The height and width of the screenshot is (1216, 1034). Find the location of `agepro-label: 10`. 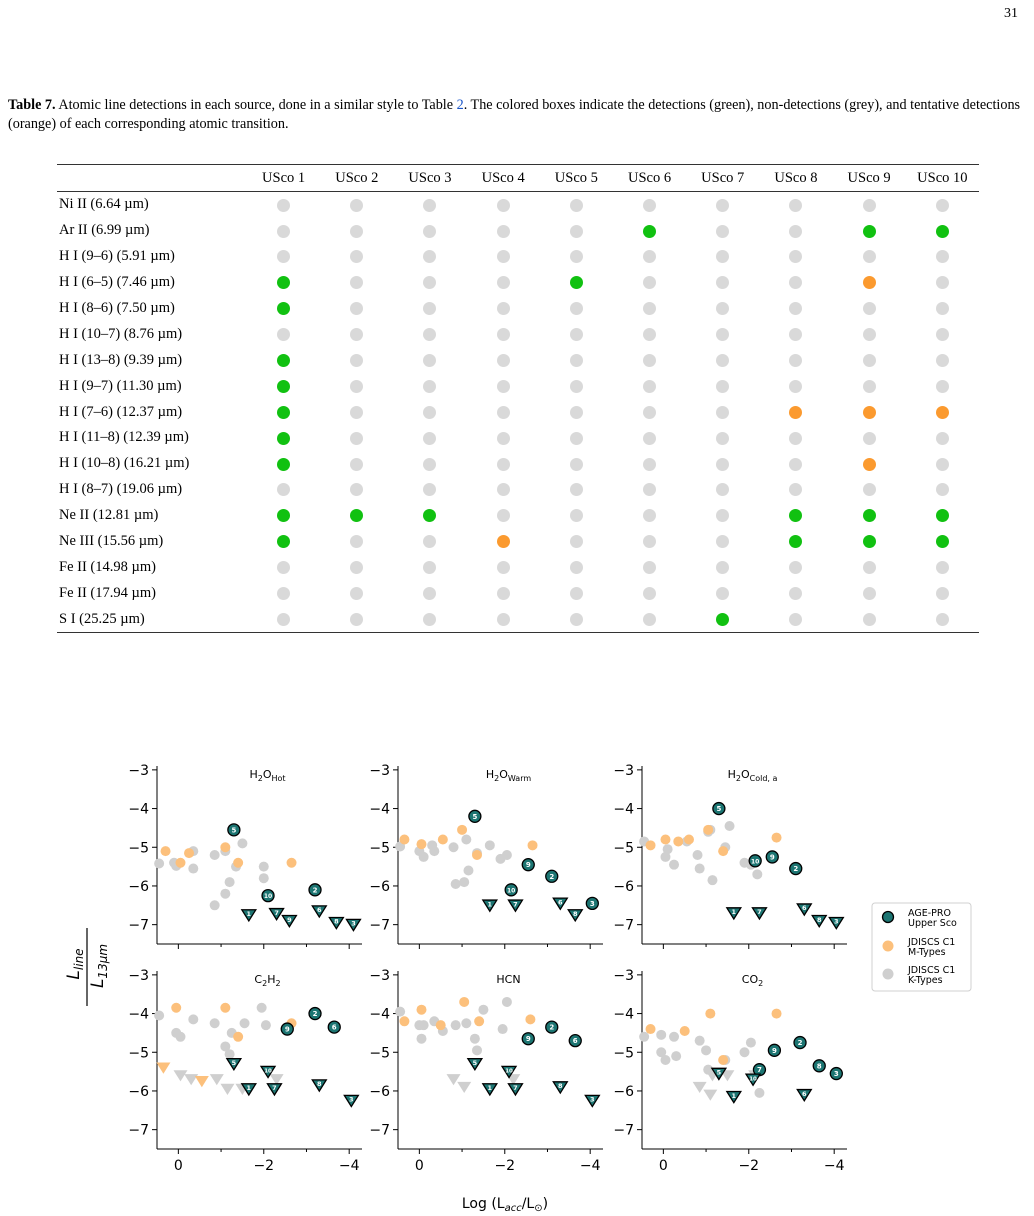

agepro-label: 10 is located at coordinates (268, 896).